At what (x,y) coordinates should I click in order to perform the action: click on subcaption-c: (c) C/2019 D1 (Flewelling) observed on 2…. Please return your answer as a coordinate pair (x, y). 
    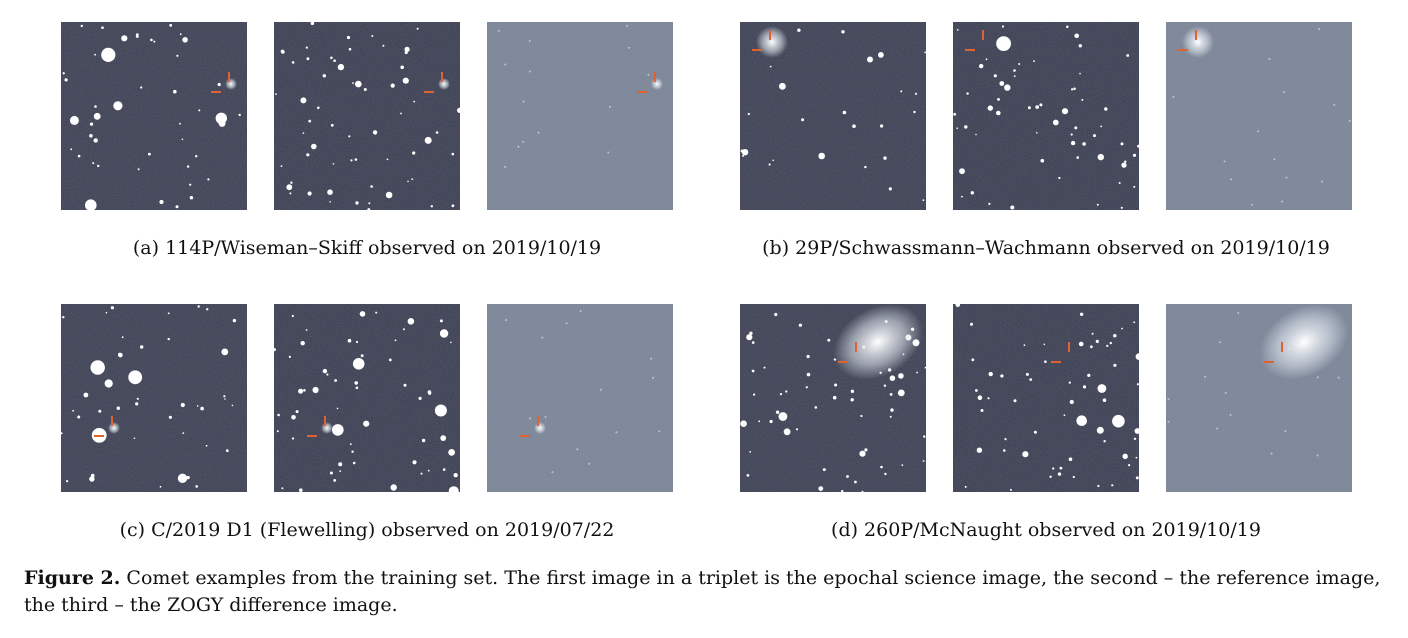
    Looking at the image, I should click on (367, 530).